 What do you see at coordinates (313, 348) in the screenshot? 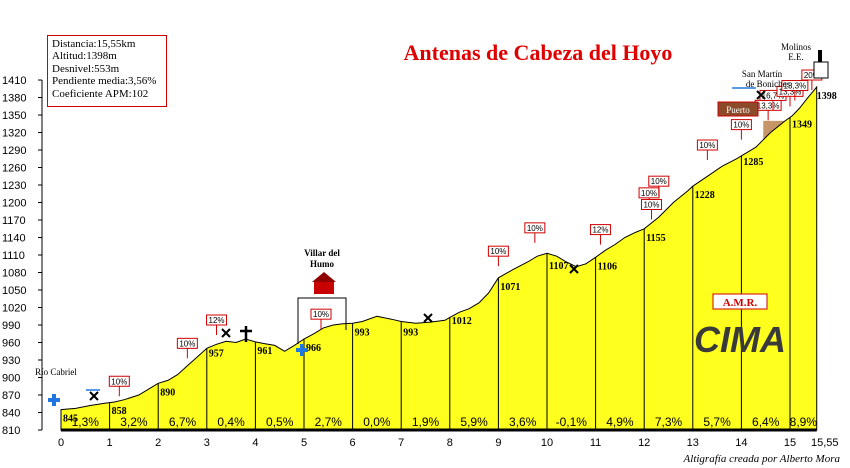
I see `elevation-label: 966` at bounding box center [313, 348].